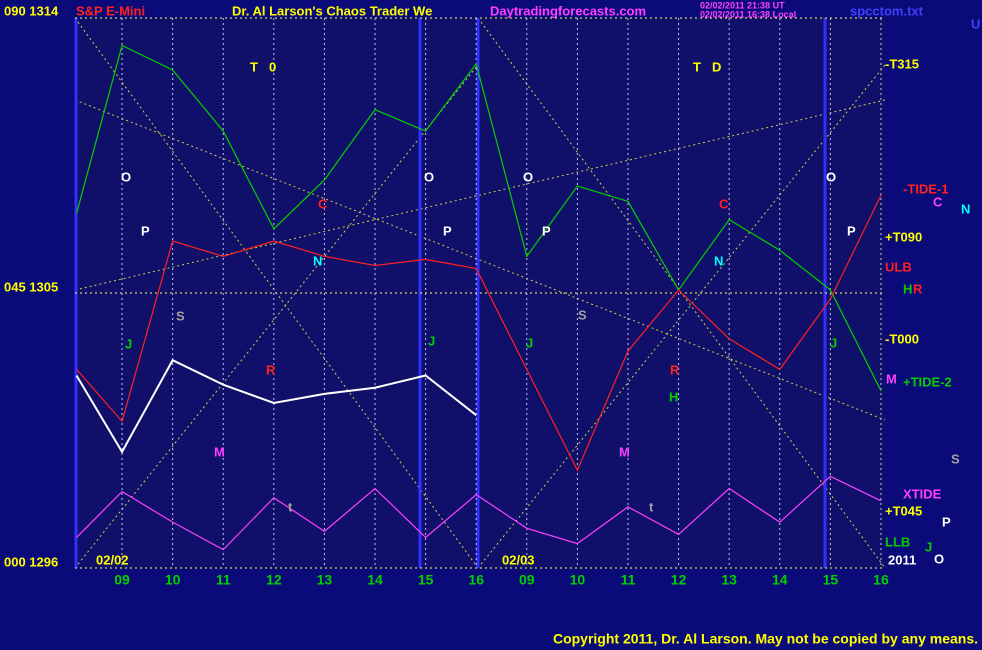 The height and width of the screenshot is (650, 982). What do you see at coordinates (946, 521) in the screenshot?
I see `side-label: P` at bounding box center [946, 521].